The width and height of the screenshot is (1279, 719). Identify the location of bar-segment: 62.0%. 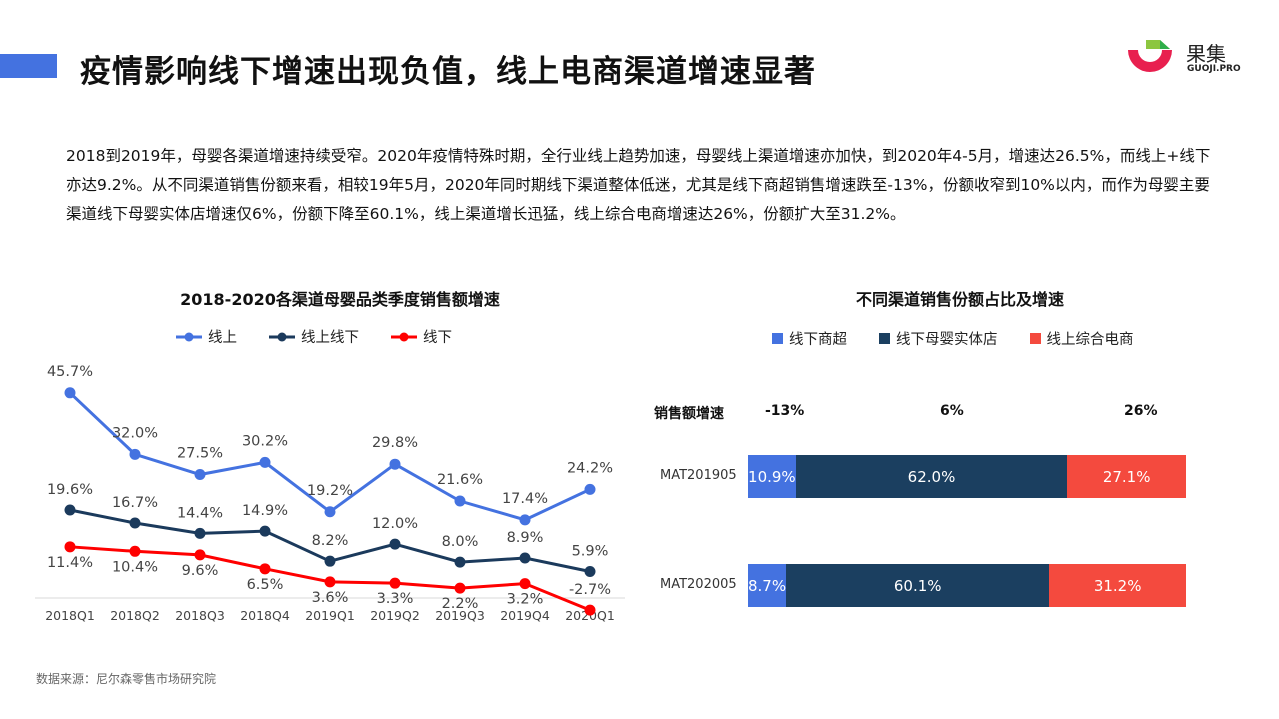
(931, 476).